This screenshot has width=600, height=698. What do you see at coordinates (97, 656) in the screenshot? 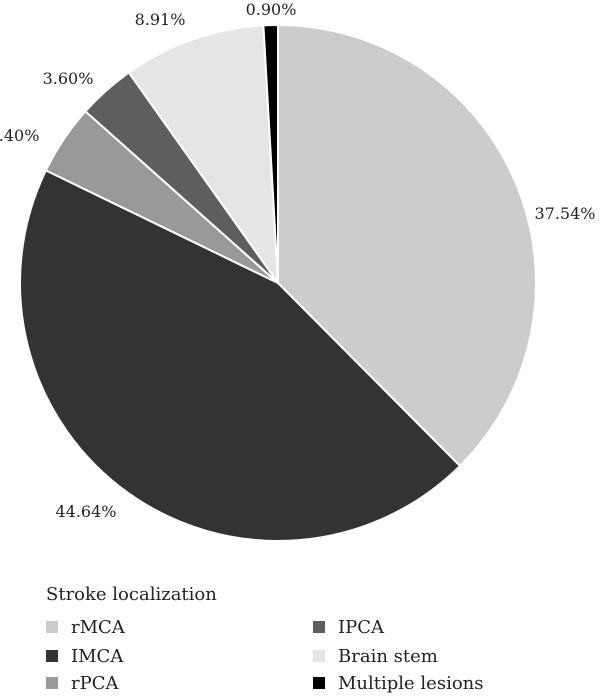
I see `legend-label-lmca: IMCA` at bounding box center [97, 656].